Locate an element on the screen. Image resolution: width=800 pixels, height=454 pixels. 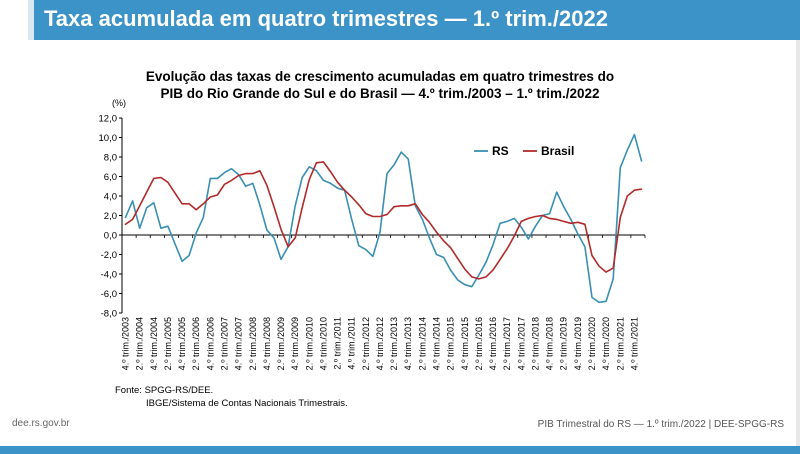
x-tick-label: 4.º trim./2011 is located at coordinates (352, 343).